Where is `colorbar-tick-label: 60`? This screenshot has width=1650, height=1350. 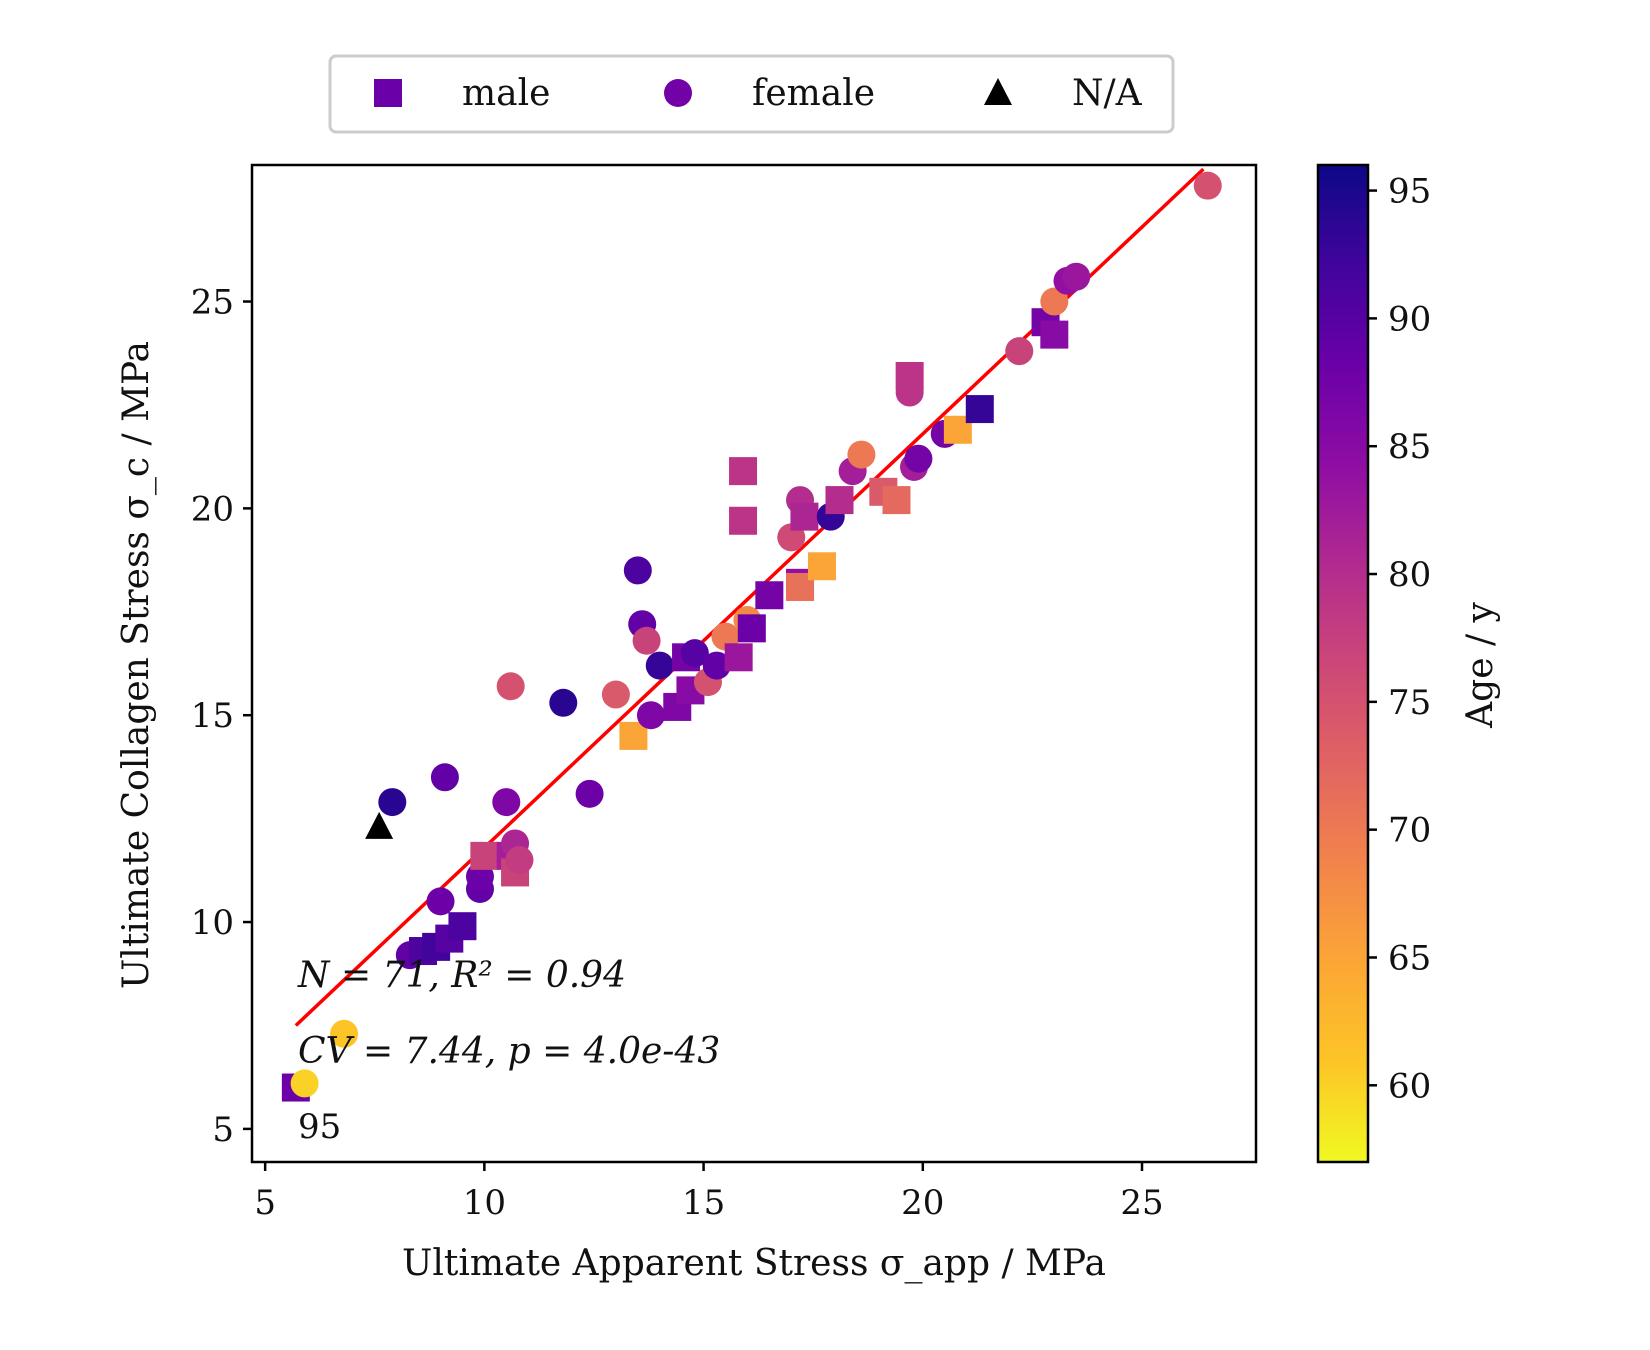
colorbar-tick-label: 60 is located at coordinates (1409, 1086).